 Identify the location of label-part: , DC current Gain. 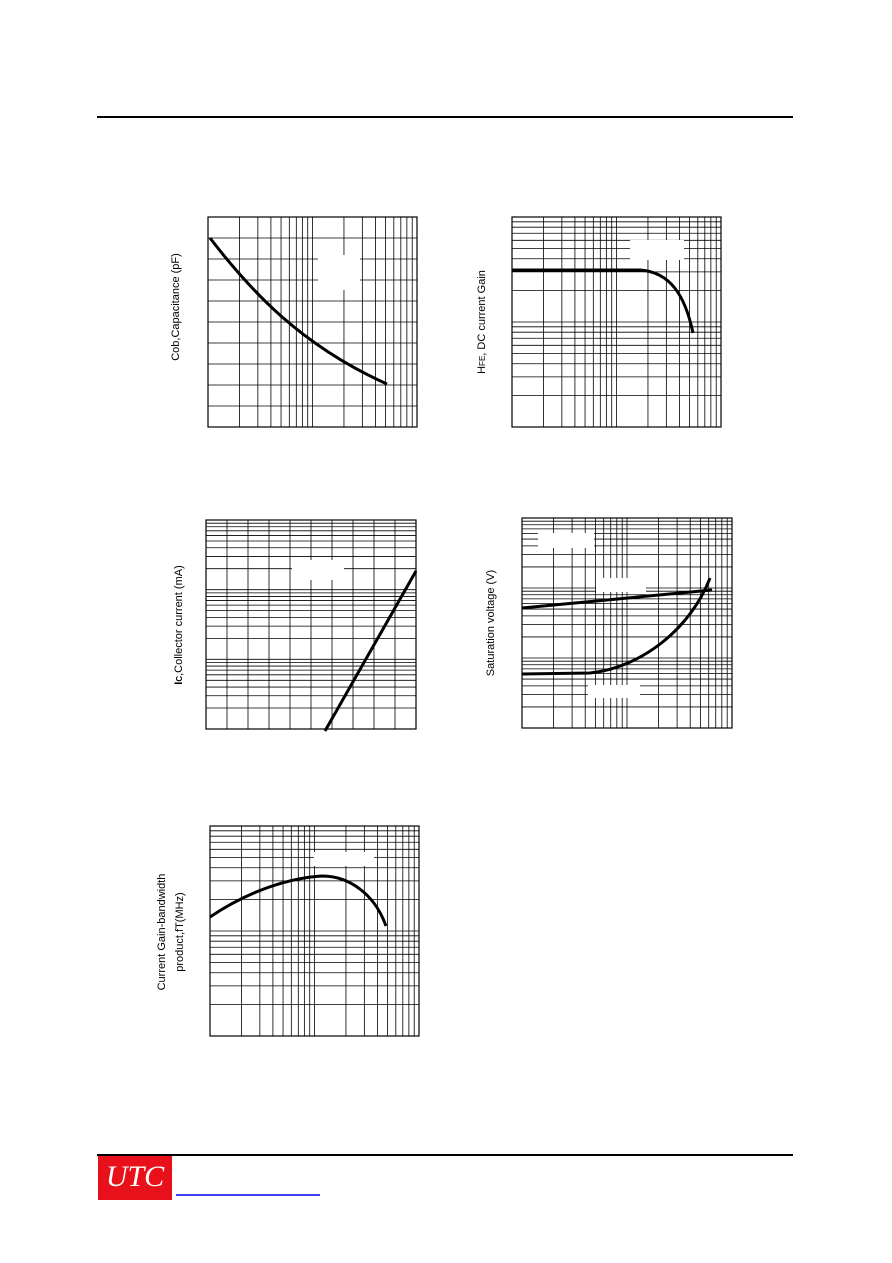
(482, 313).